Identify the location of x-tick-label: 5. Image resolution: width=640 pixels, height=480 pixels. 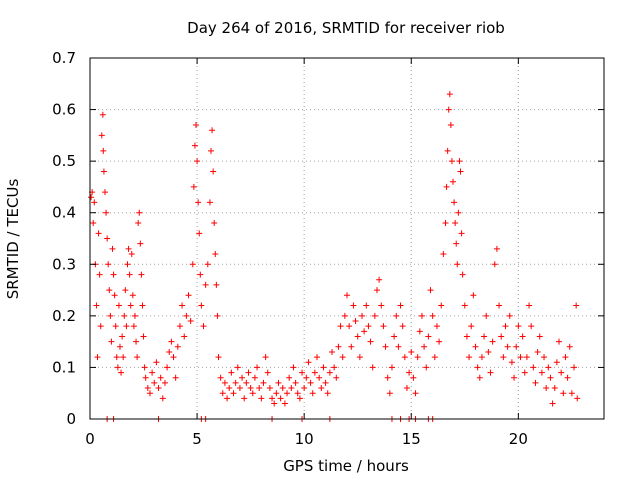
(197, 439).